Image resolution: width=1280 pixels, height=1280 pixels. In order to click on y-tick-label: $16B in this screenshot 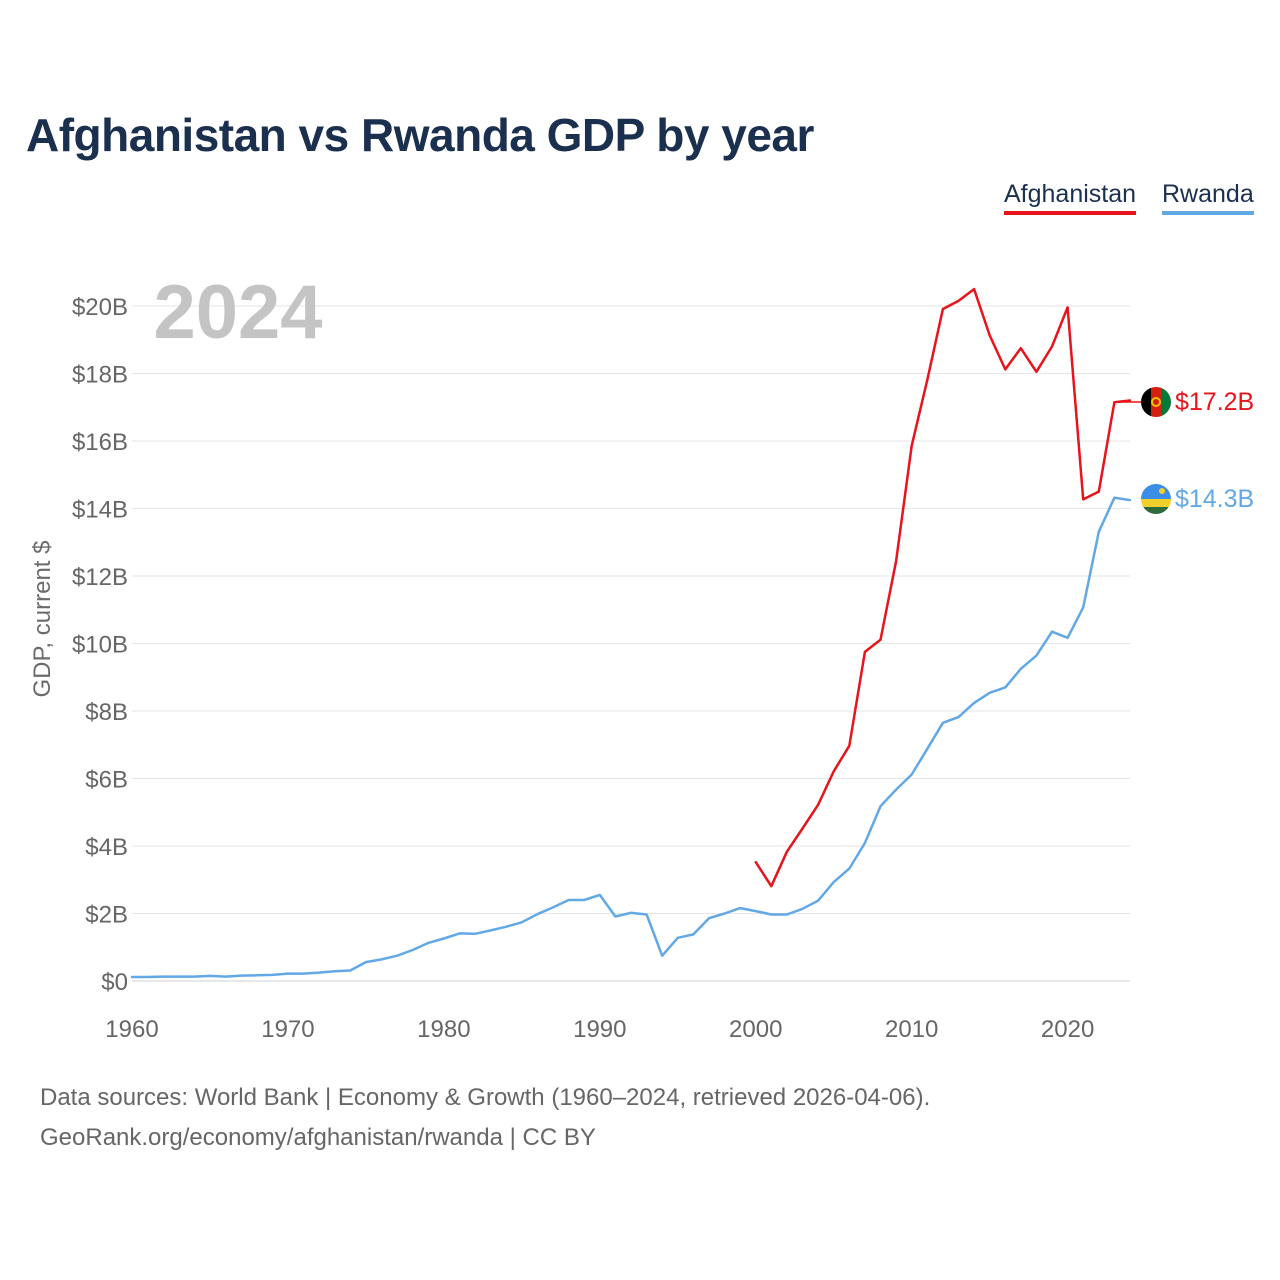, I will do `click(100, 442)`.